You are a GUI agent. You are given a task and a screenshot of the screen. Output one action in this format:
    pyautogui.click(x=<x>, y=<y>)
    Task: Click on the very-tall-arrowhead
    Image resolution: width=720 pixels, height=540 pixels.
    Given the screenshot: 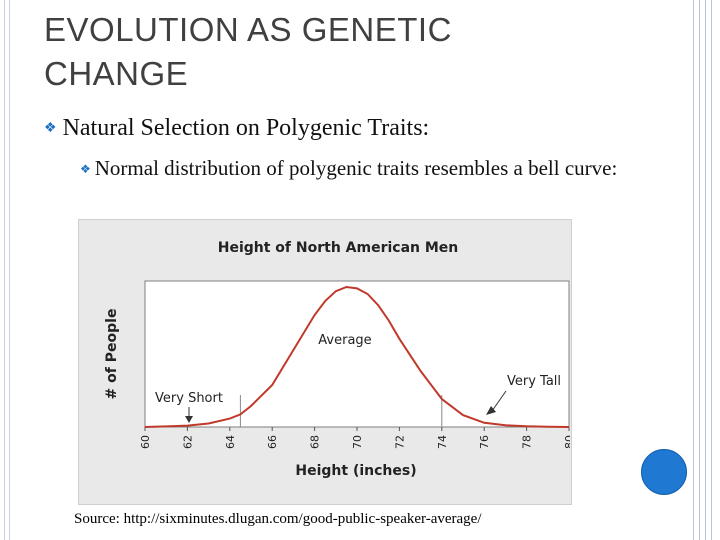 What is the action you would take?
    pyautogui.click(x=491, y=410)
    